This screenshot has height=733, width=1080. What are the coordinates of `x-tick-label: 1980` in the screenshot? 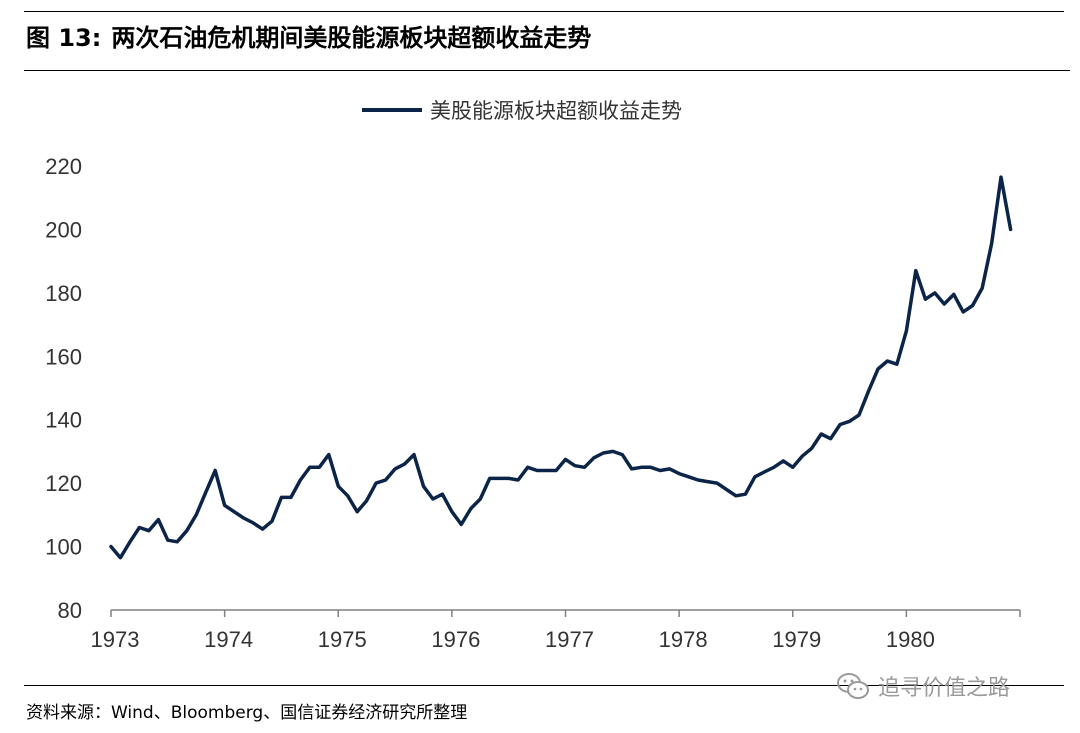 It's located at (910, 639).